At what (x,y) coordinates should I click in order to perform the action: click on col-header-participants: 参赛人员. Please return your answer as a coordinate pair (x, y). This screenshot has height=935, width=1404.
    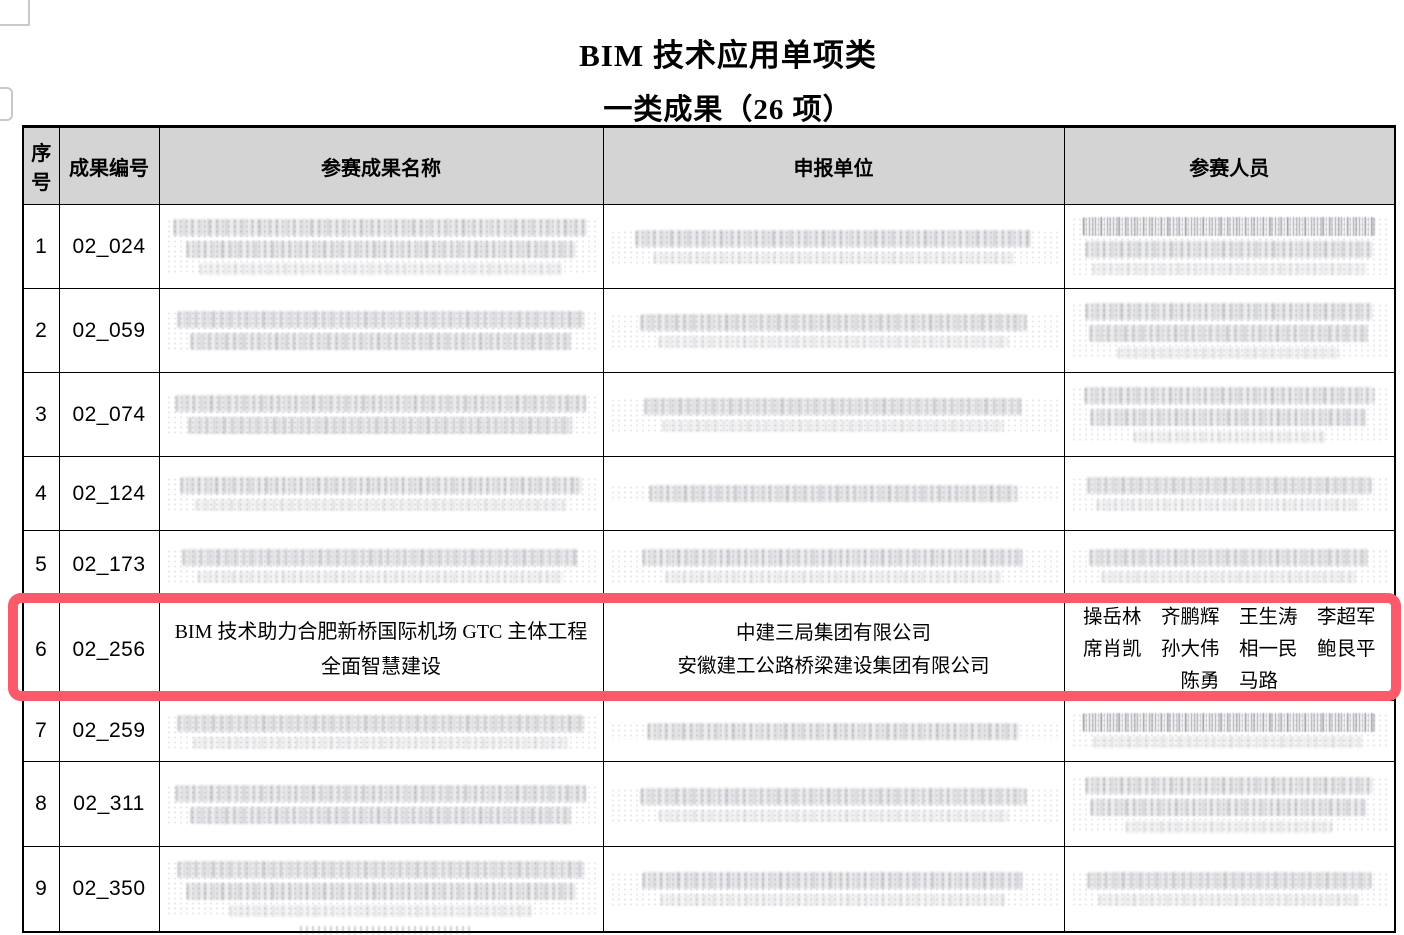
    Looking at the image, I should click on (1229, 165).